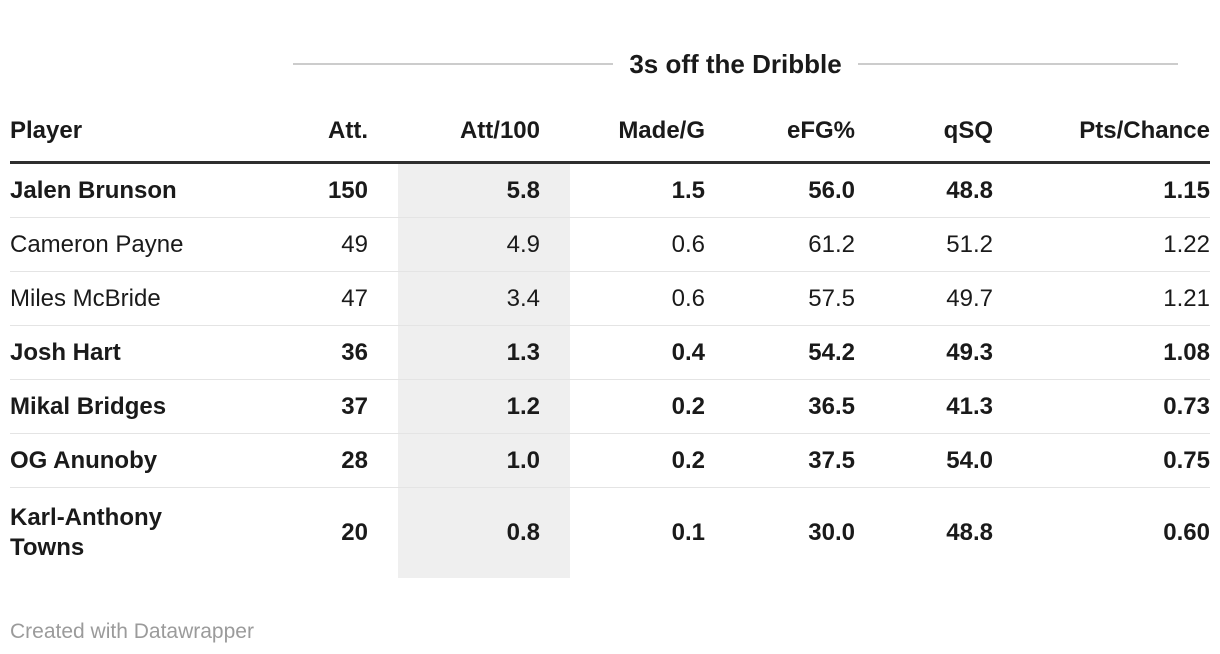 This screenshot has height=654, width=1220. I want to click on pts-chance-cell: 1.08, so click(1186, 352).